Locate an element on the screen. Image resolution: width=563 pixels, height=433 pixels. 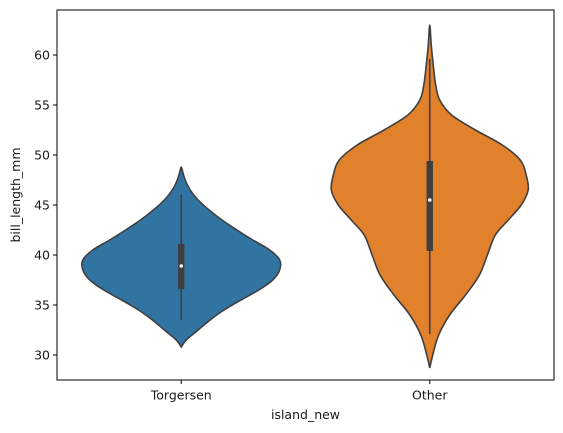
x-tick-label: Torgersen is located at coordinates (181, 395).